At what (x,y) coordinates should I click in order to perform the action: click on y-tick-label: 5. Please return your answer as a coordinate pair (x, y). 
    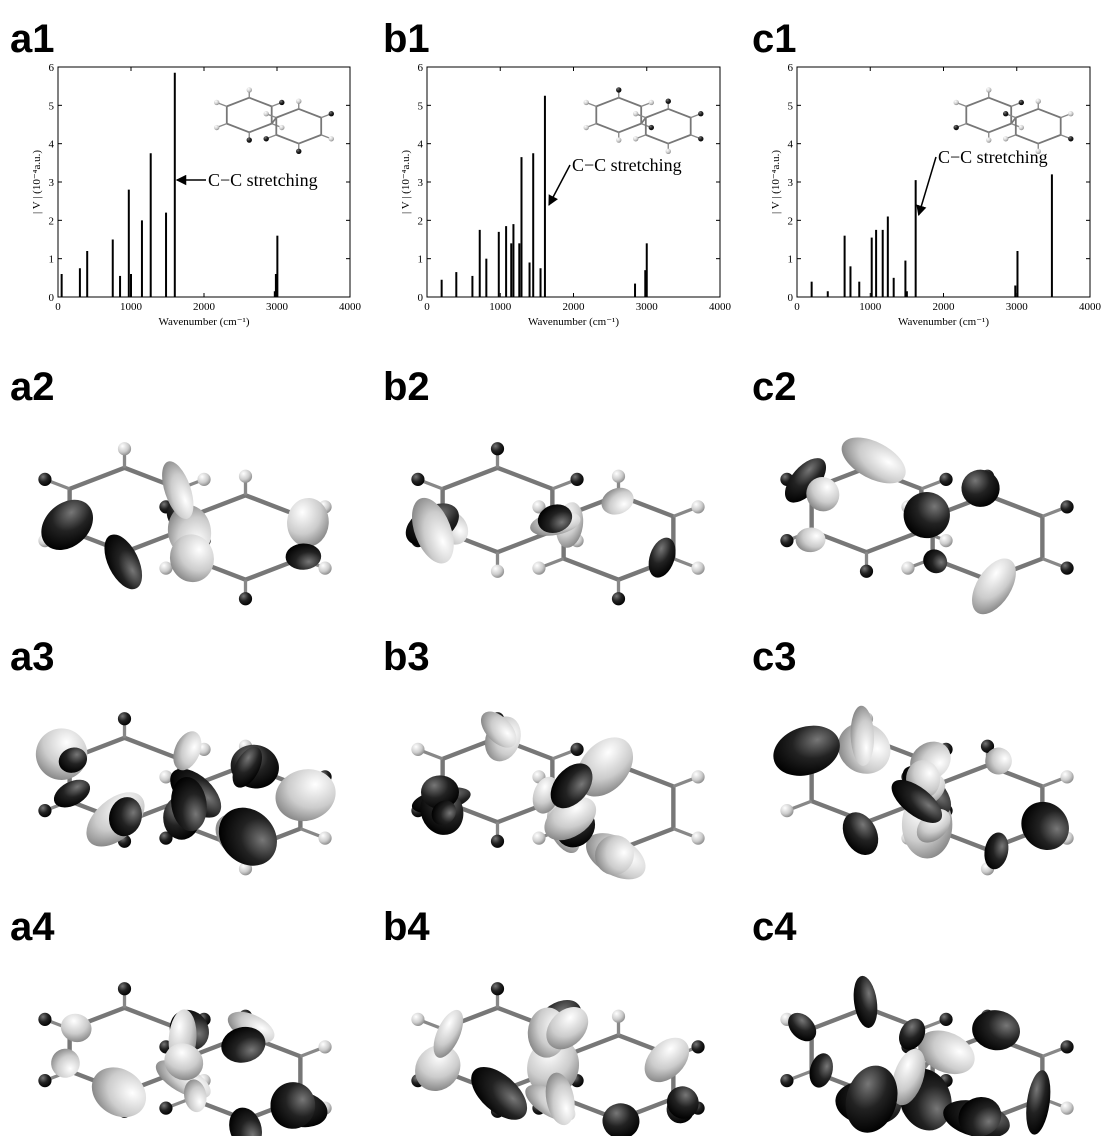
    Looking at the image, I should click on (52, 106).